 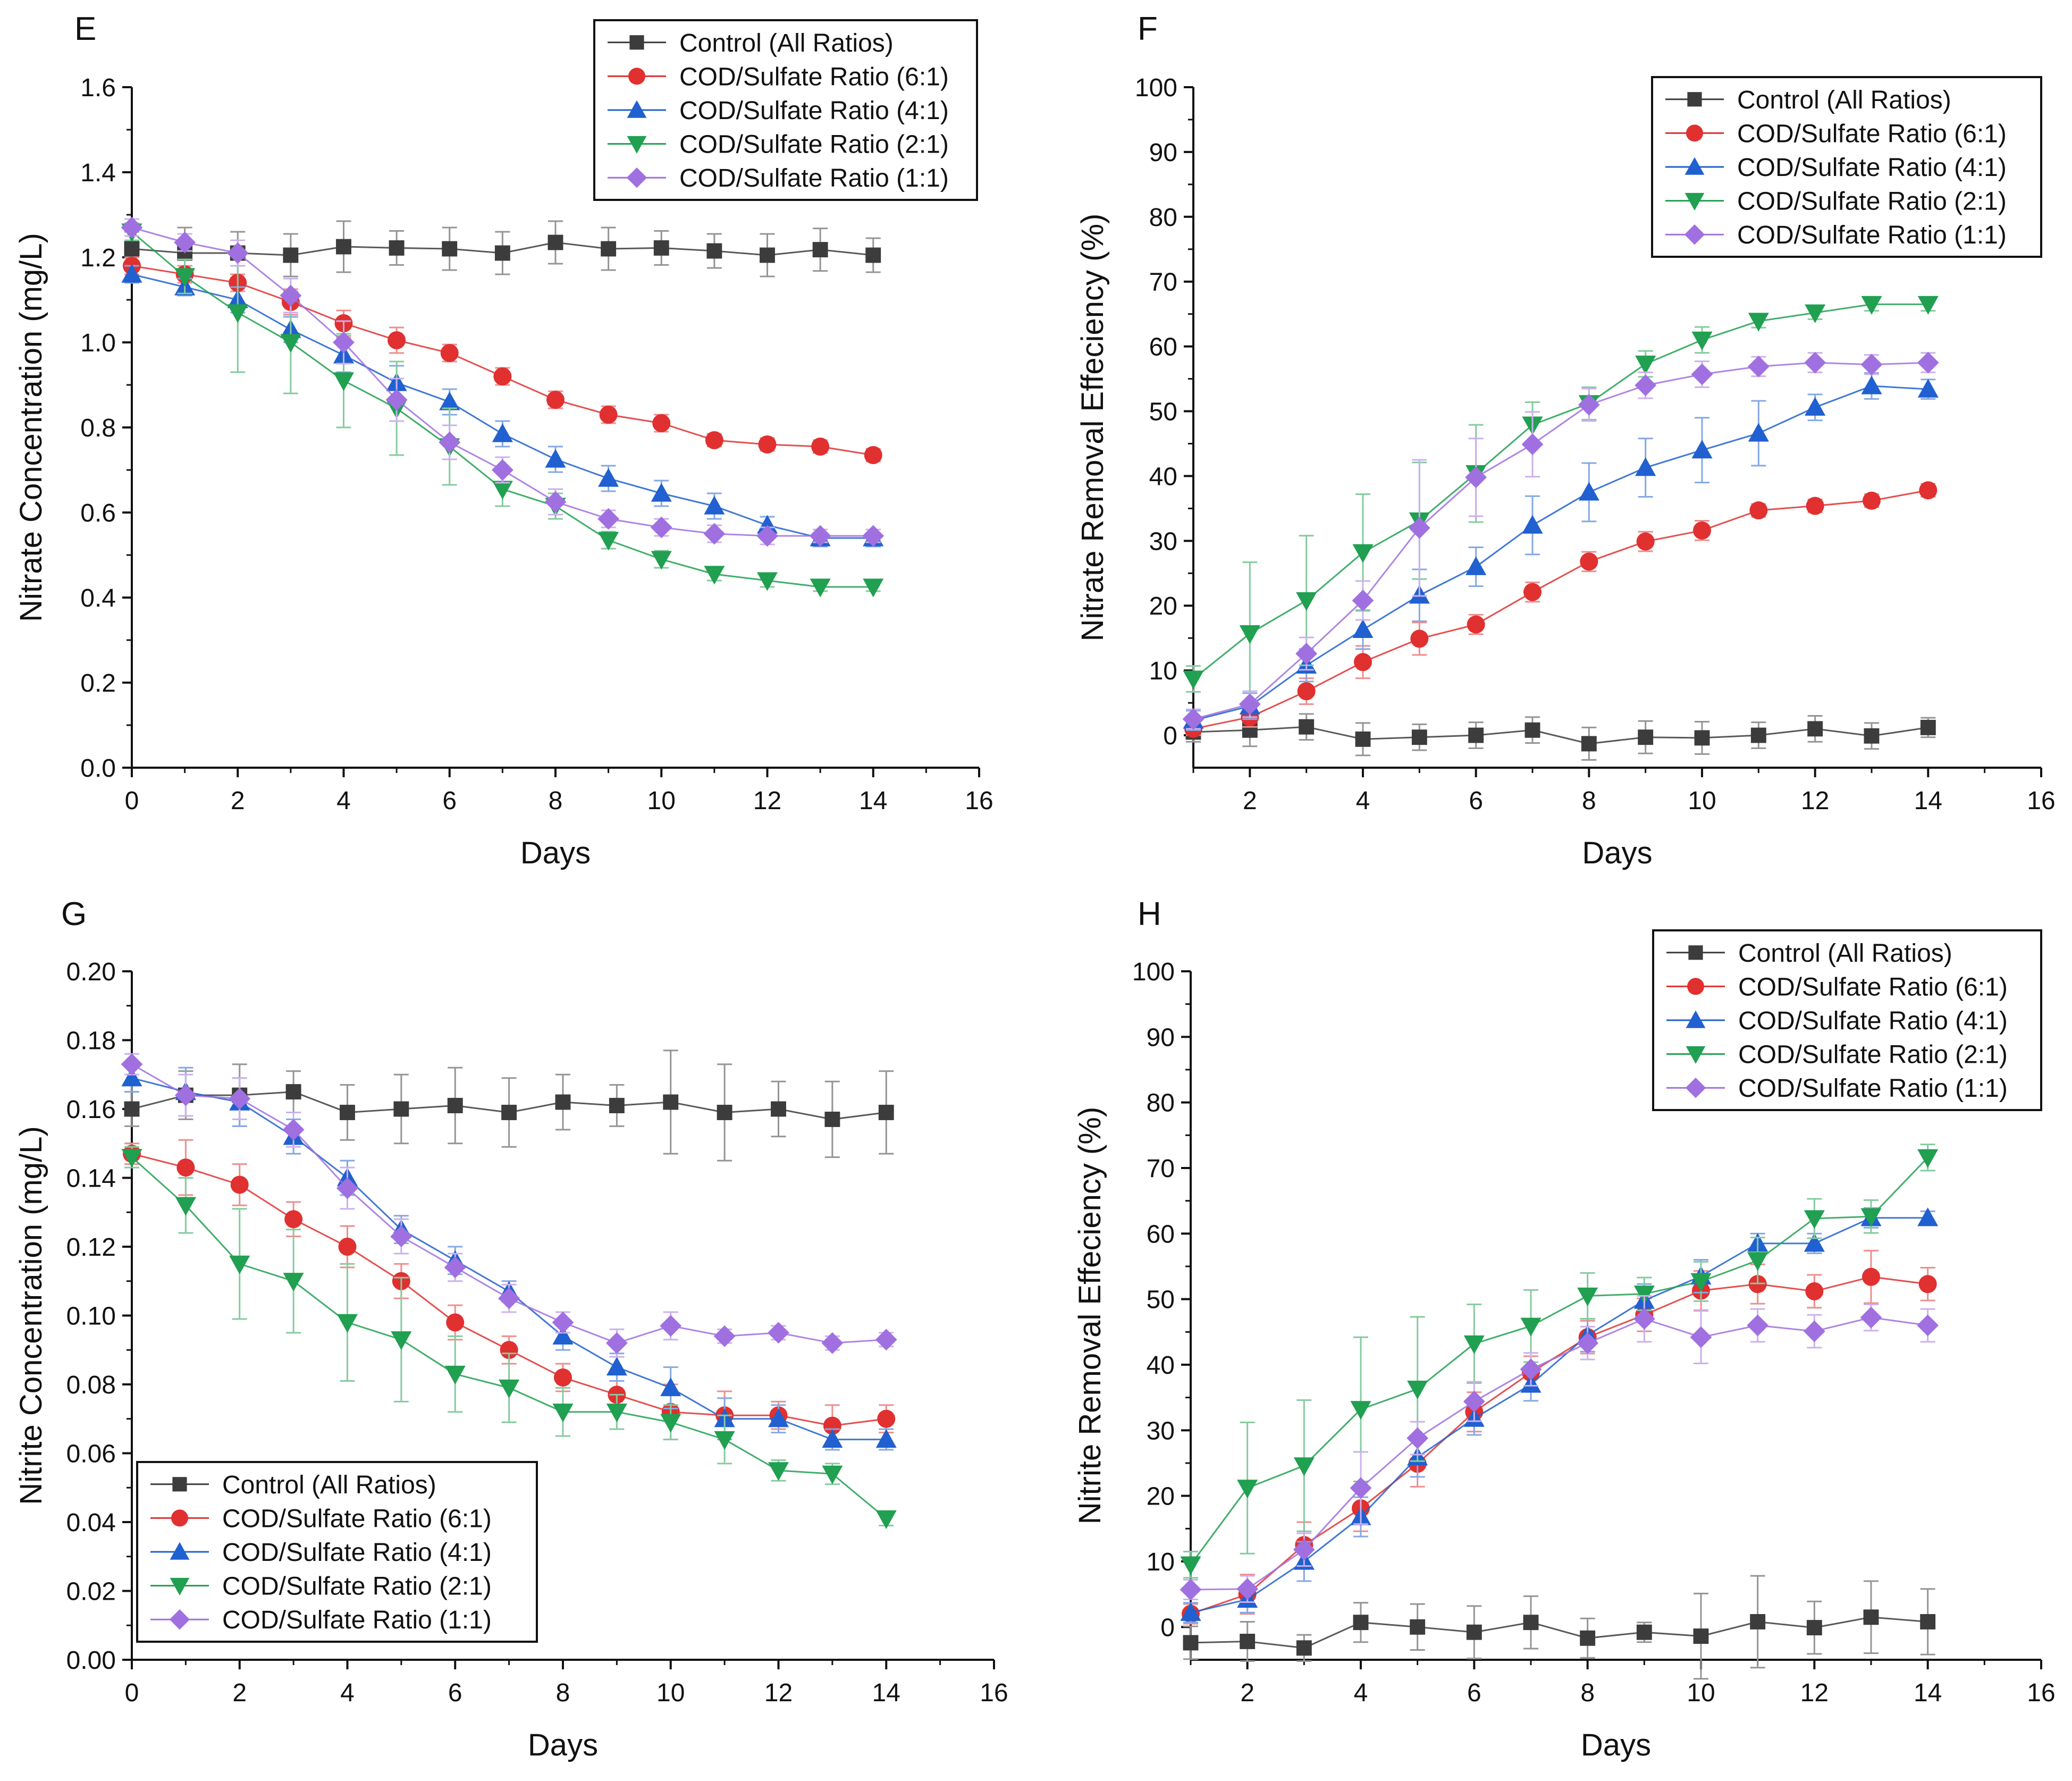 I want to click on y-tick-label: 0.8, so click(x=98, y=428).